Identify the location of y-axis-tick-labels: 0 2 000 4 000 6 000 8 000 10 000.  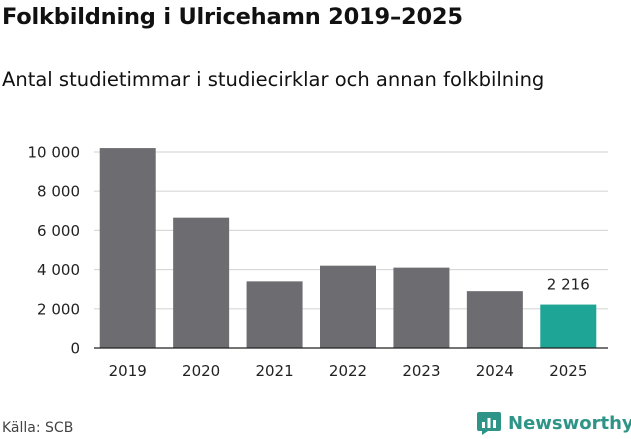
(54, 251).